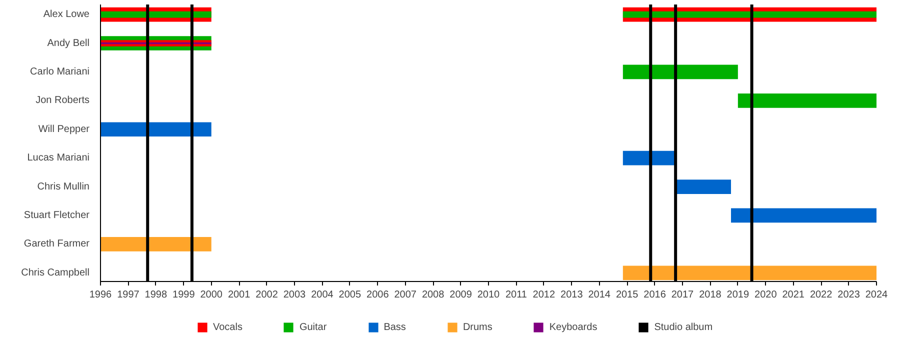 The image size is (900, 341). I want to click on x-tick-label: 2012, so click(544, 295).